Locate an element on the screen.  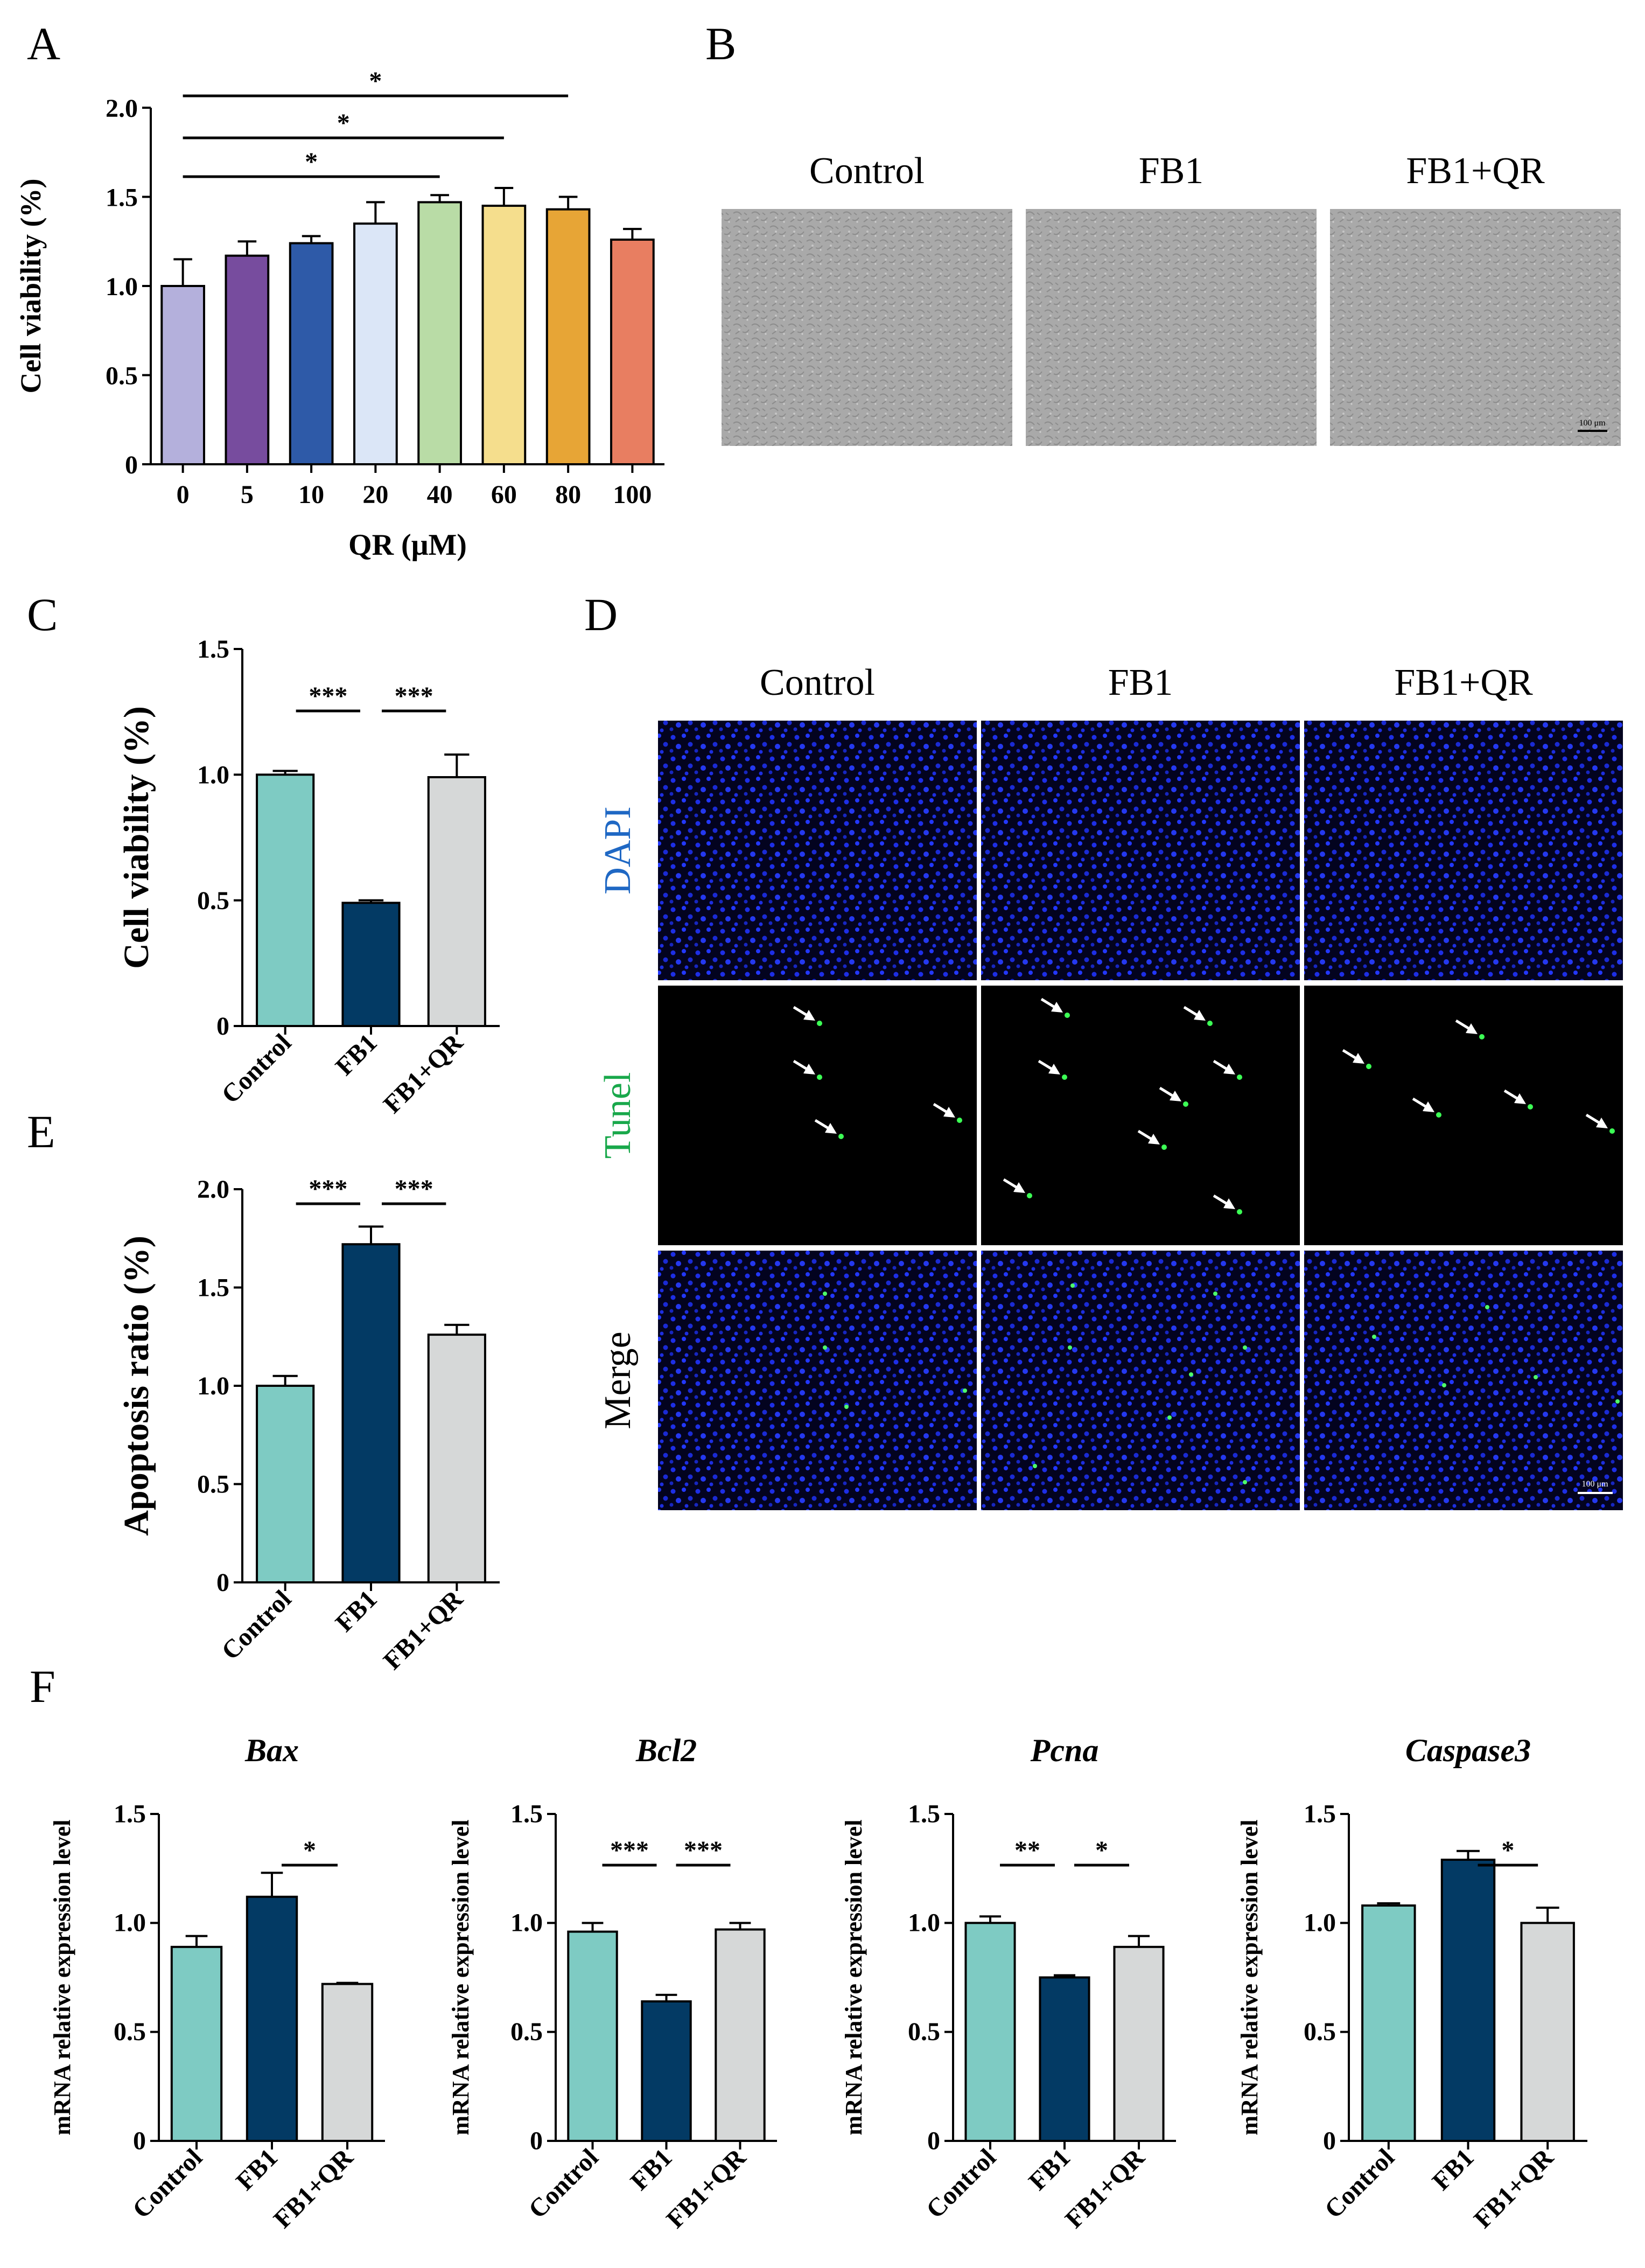
y-axis-label: mRNA relative expression level is located at coordinates (62, 1977).